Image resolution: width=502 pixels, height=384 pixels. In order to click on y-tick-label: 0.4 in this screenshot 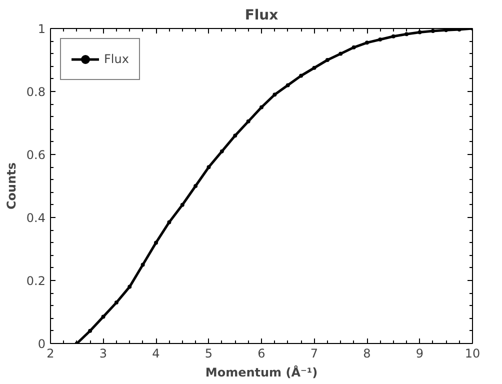, I will do `click(36, 218)`.